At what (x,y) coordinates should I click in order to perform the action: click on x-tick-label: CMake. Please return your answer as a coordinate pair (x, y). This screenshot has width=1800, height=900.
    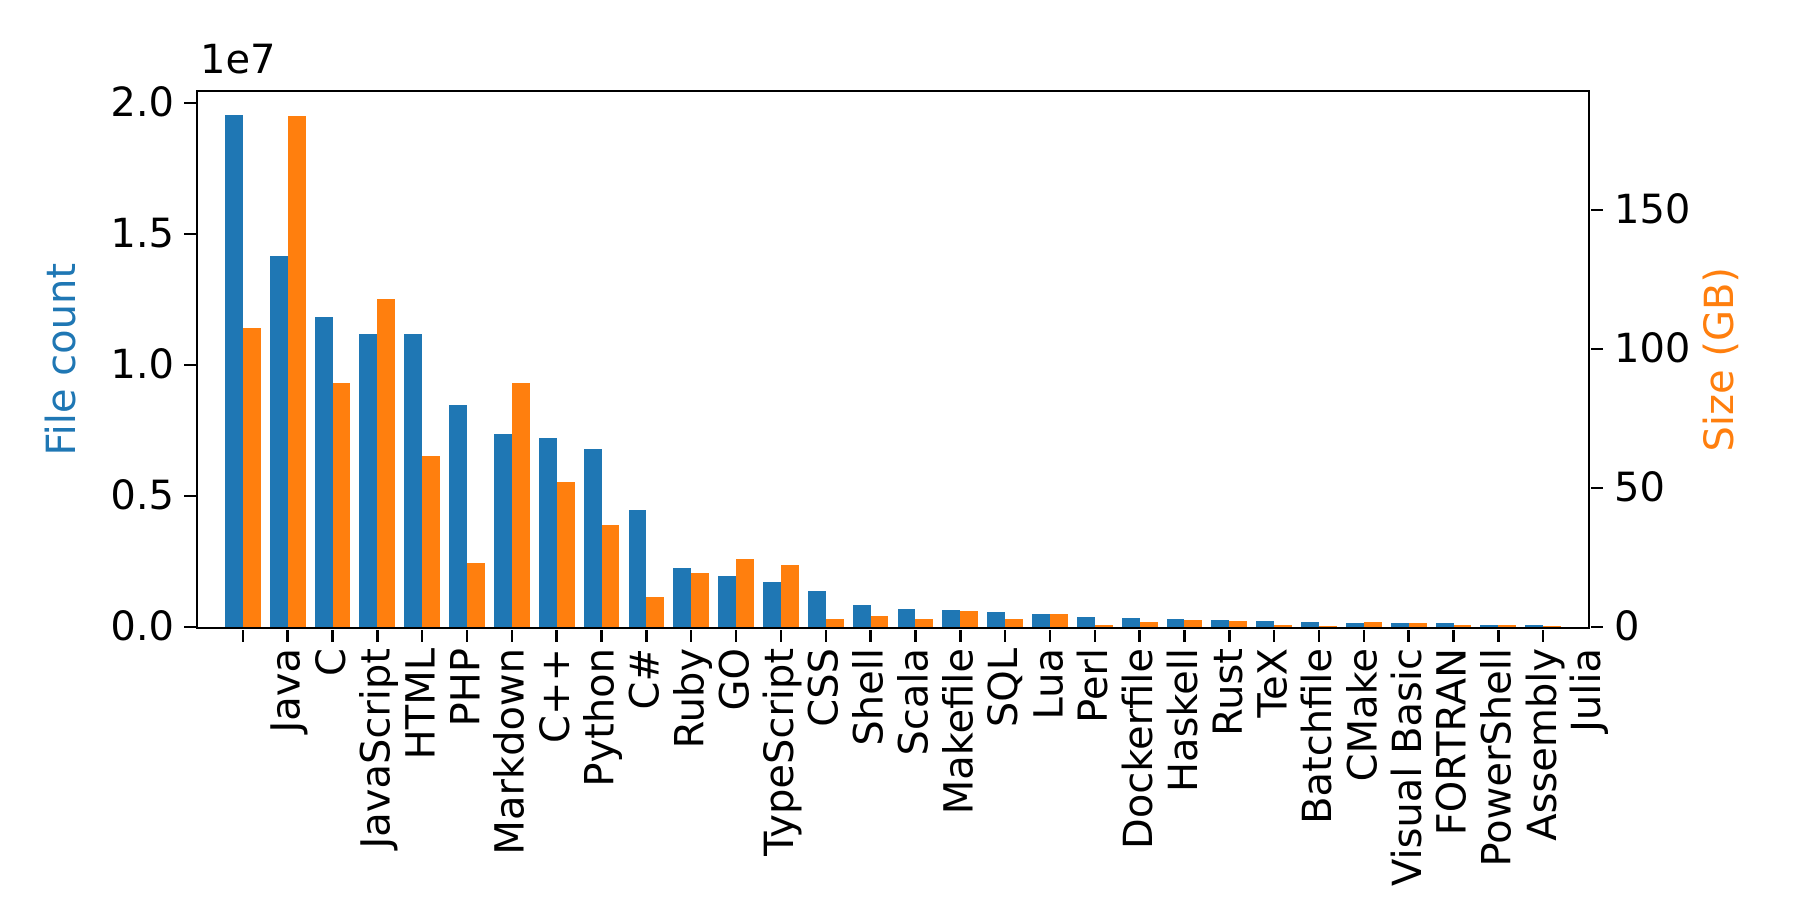
    Looking at the image, I should click on (1363, 715).